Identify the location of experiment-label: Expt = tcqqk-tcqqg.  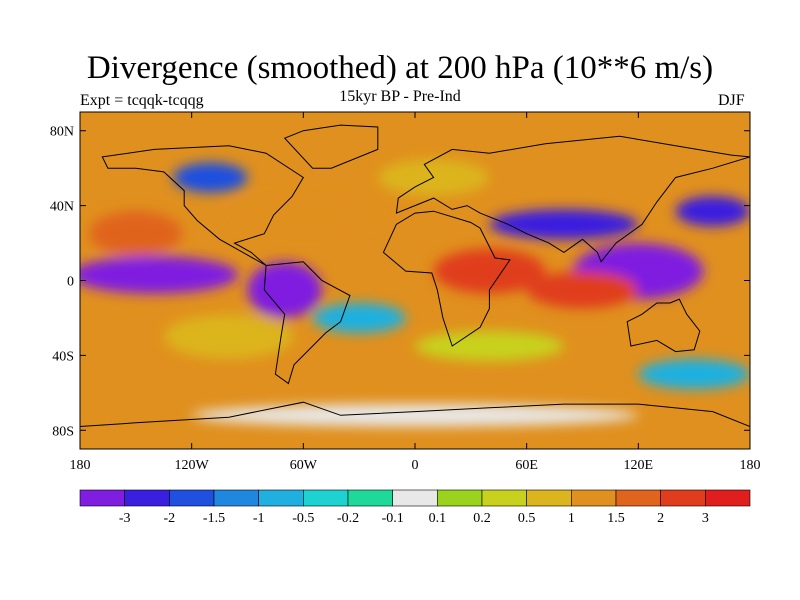
(142, 100).